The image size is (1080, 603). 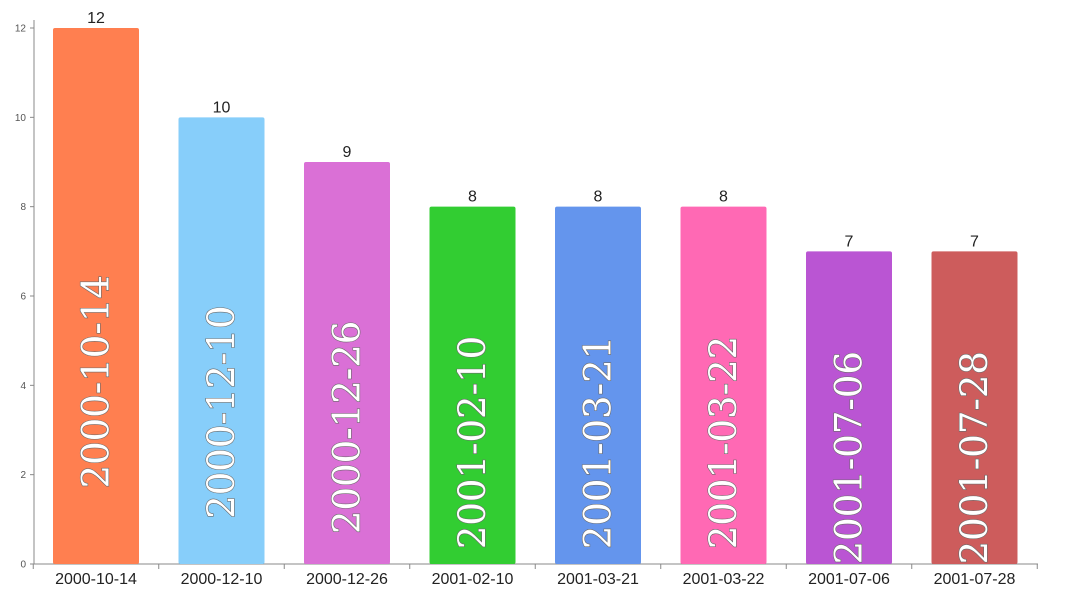 I want to click on y-tick-label: 6, so click(x=23, y=297).